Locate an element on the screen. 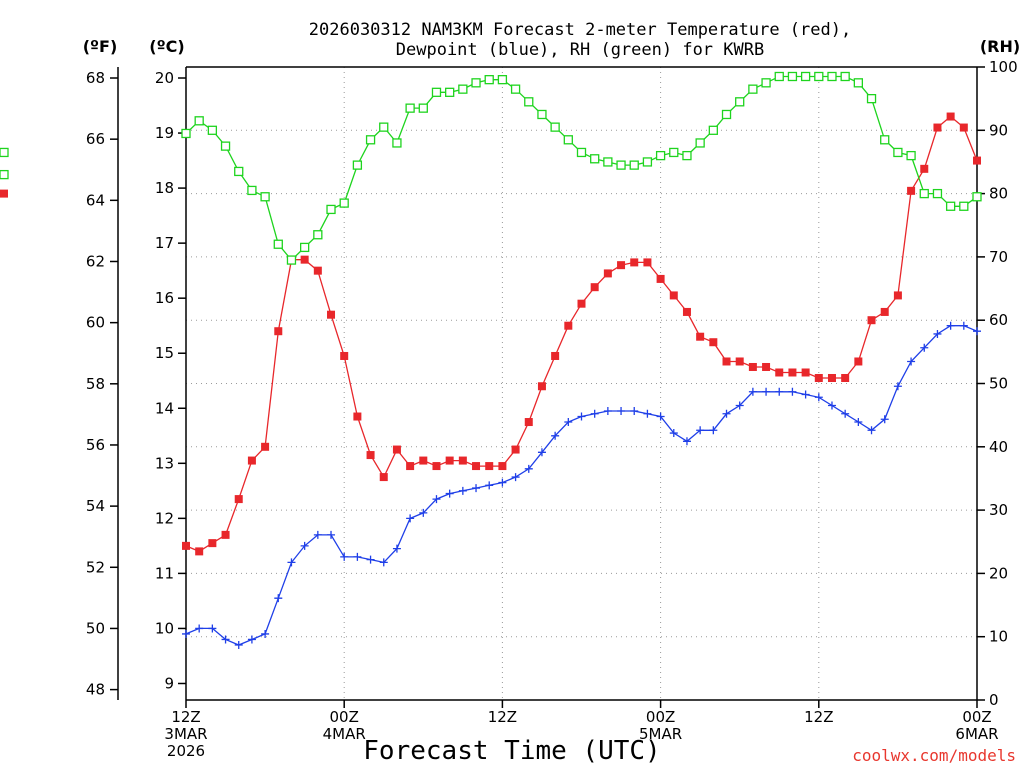 This screenshot has width=1024, height=768. x-tick-label: 3MAR is located at coordinates (185, 734).